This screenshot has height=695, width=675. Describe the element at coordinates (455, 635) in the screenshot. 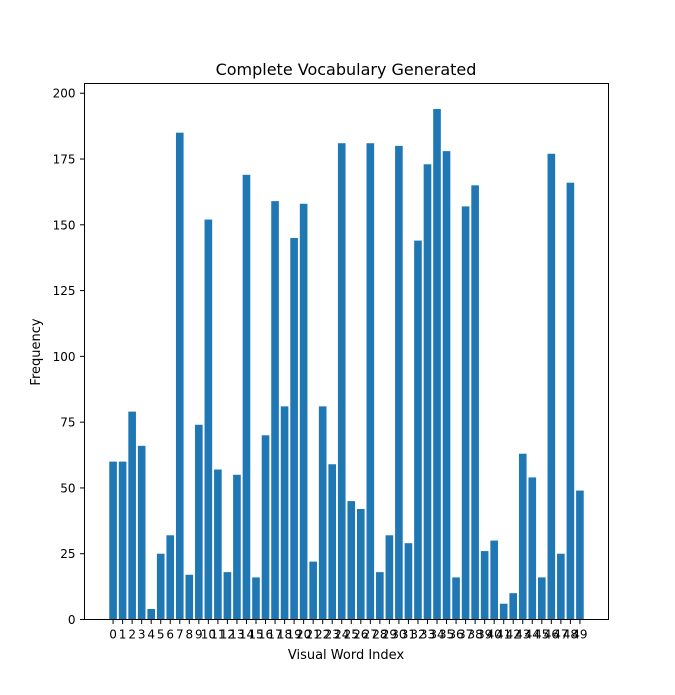

I see `x-tick-label: 36` at that location.